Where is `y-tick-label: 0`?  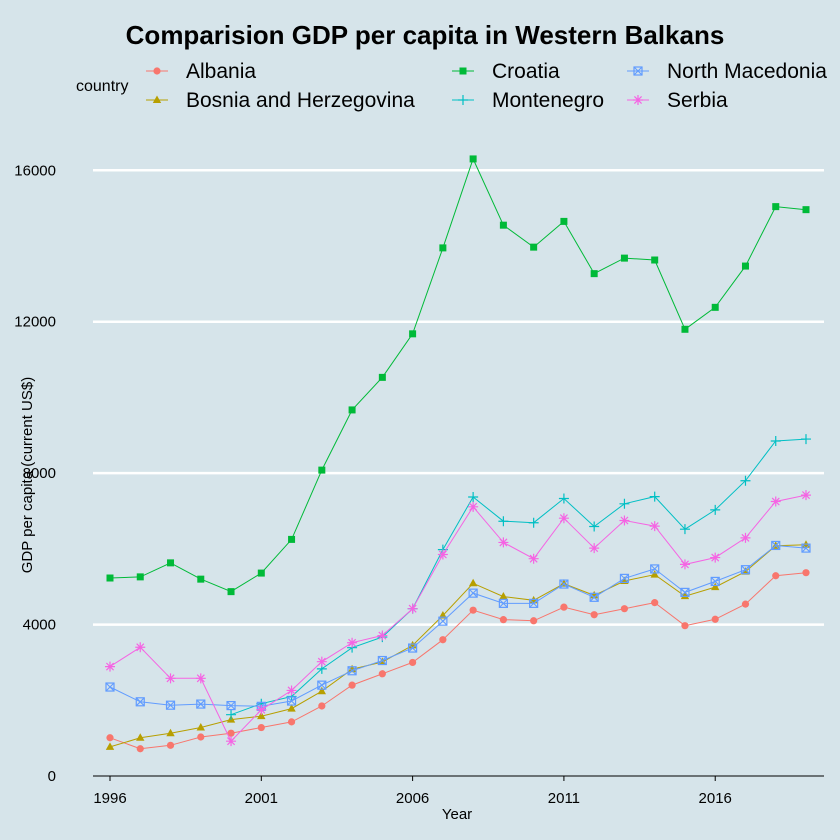 y-tick-label: 0 is located at coordinates (52, 776).